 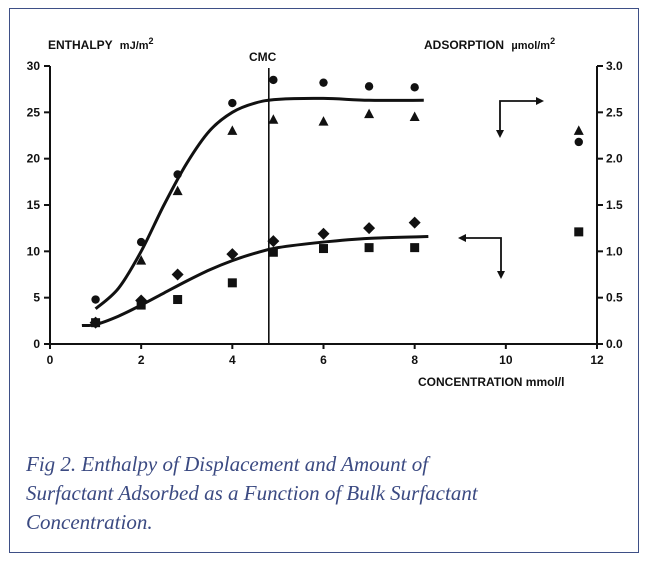 I want to click on x-axis-title: CONCENTRATION mmol/l, so click(x=491, y=382).